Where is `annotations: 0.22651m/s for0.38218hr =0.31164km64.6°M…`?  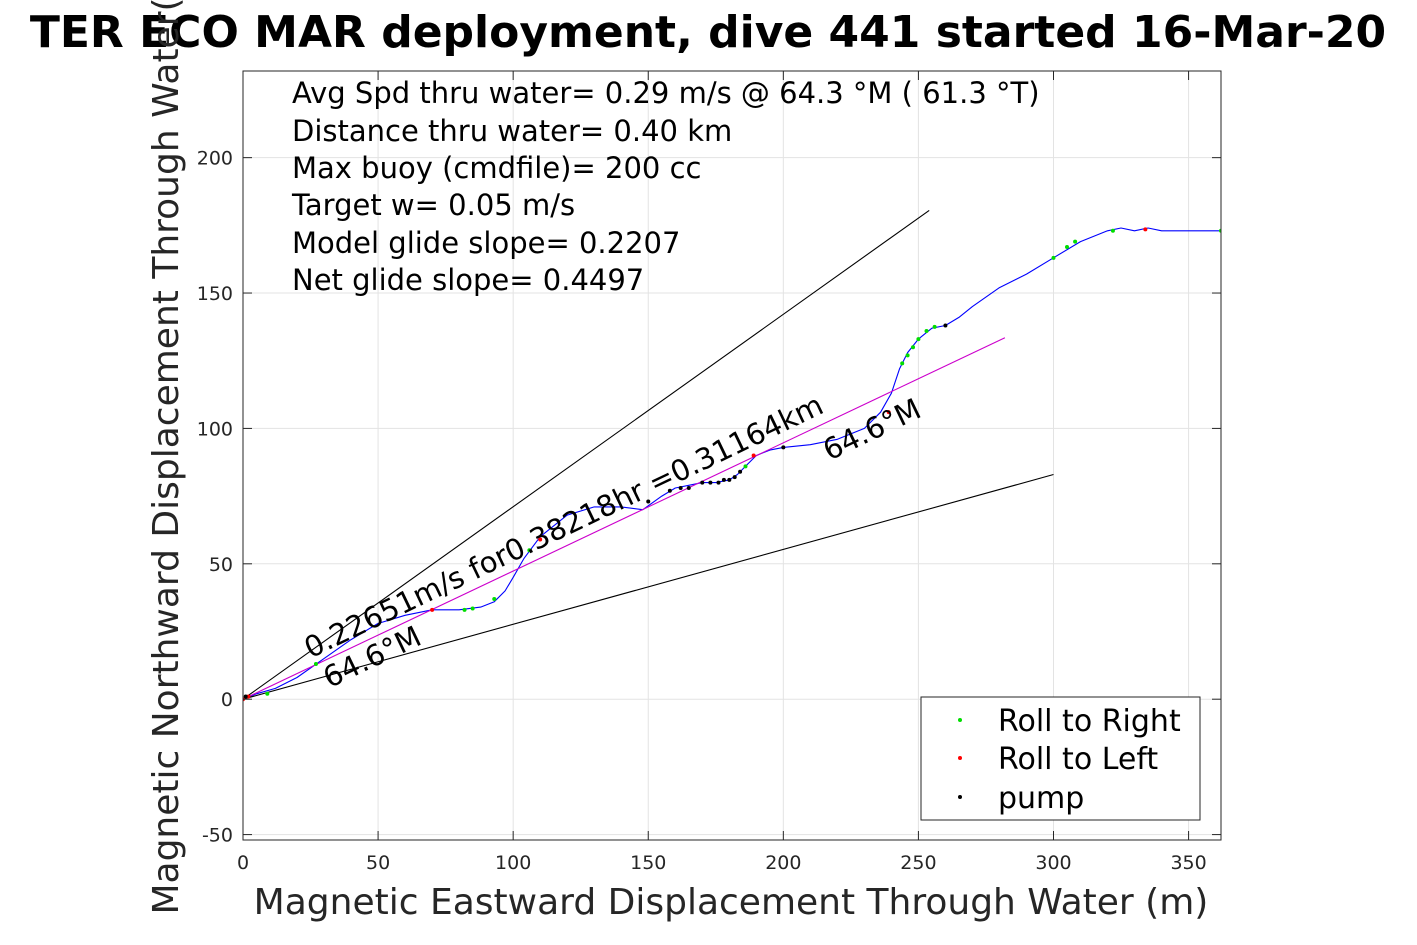
annotations: 0.22651m/s for0.38218hr =0.31164km64.6°M… is located at coordinates (612, 541).